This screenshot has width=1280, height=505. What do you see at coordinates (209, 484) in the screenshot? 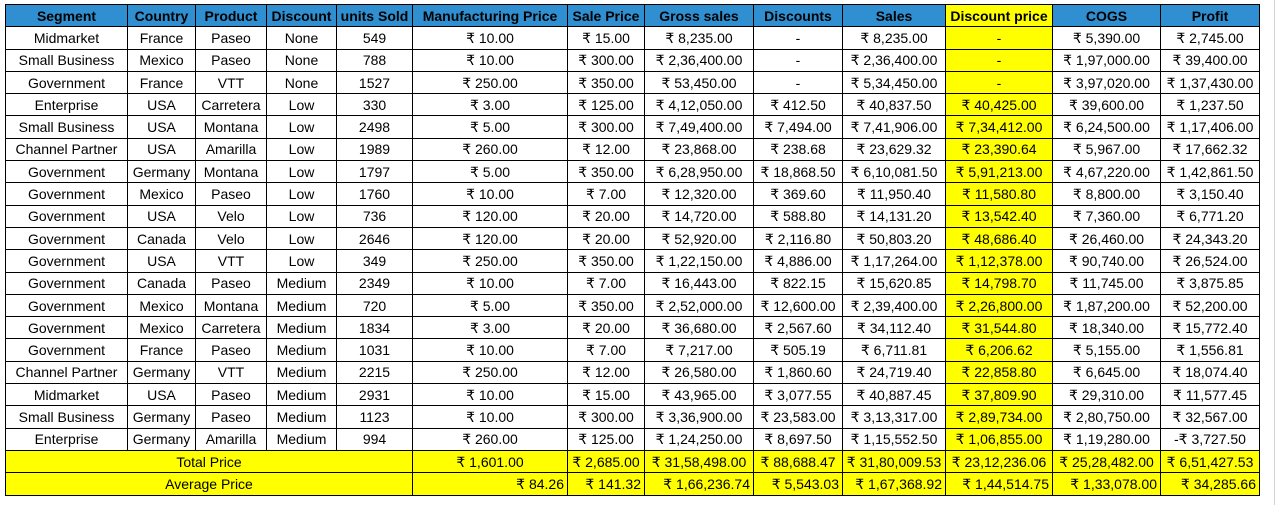
I see `summary-label: Average Price` at bounding box center [209, 484].